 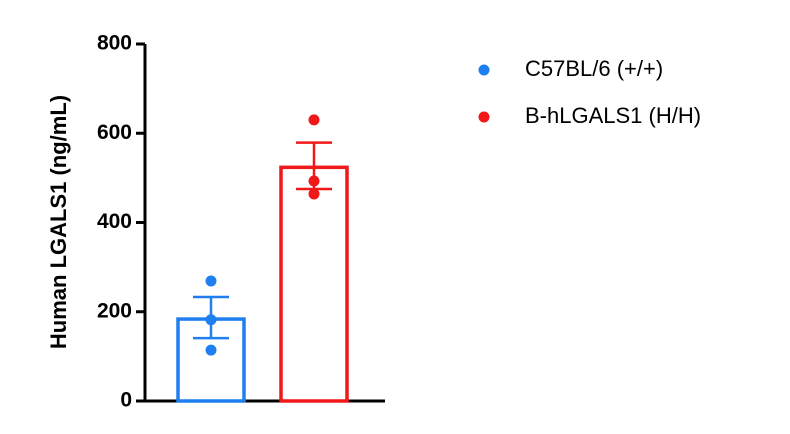 What do you see at coordinates (594, 68) in the screenshot?
I see `legend-label: C57BL/6 (+/+)` at bounding box center [594, 68].